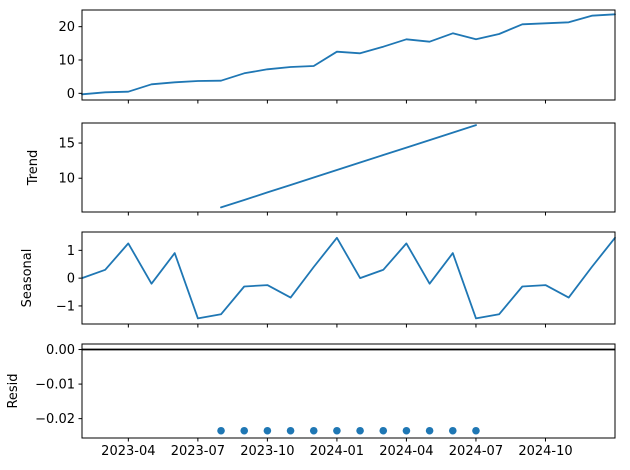 This screenshot has height=470, width=630. Describe the element at coordinates (55, 385) in the screenshot. I see `resid-y-tick-label: −0.01` at that location.